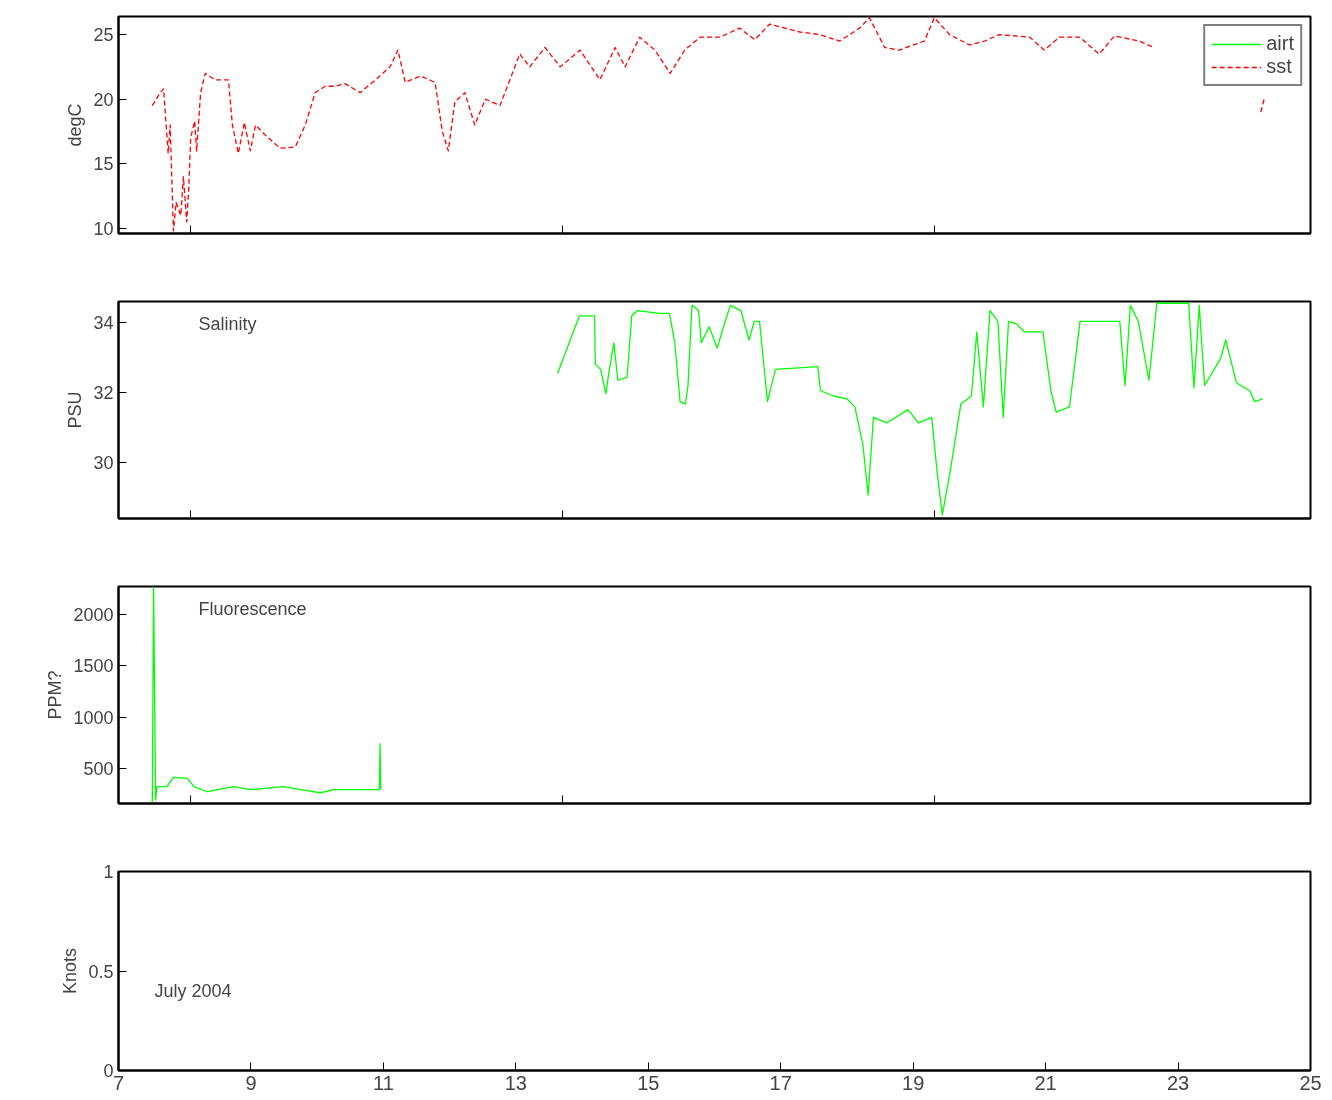 The width and height of the screenshot is (1332, 1100). What do you see at coordinates (780, 1082) in the screenshot?
I see `x-tick-label: 17` at bounding box center [780, 1082].